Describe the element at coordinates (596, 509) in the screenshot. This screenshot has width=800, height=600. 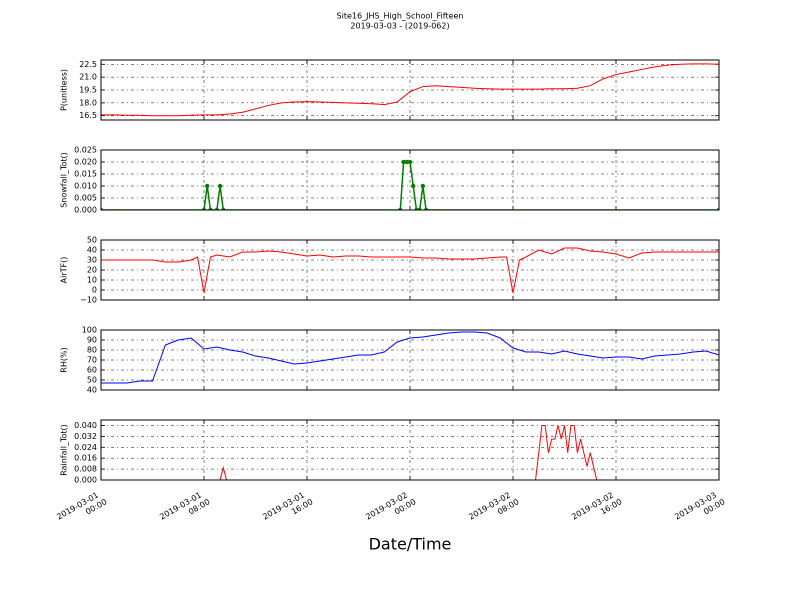
I see `x-tick-label: 2019-03-0216:00` at that location.